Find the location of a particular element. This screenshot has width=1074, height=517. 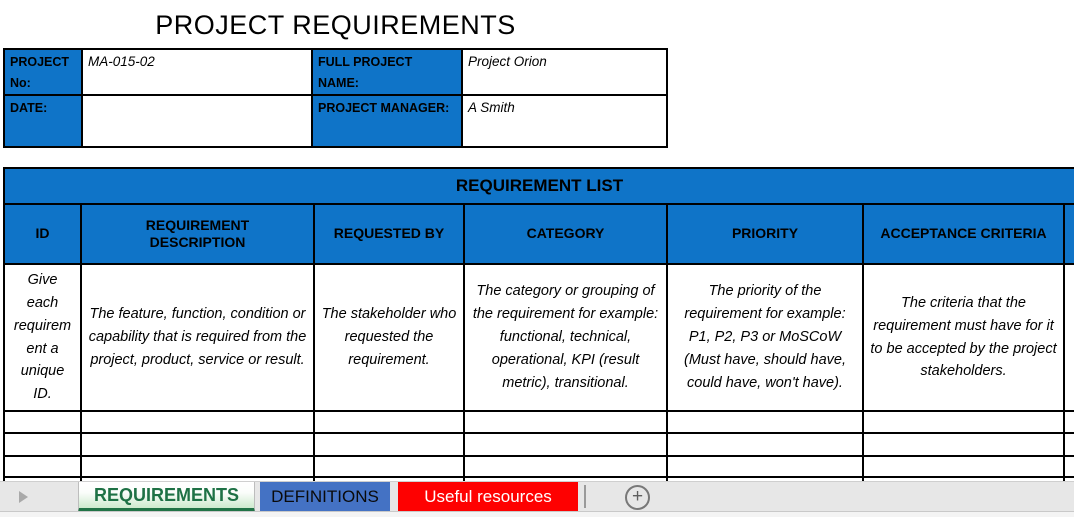

tab-requirements: REQUIREMENTS is located at coordinates (166, 497).